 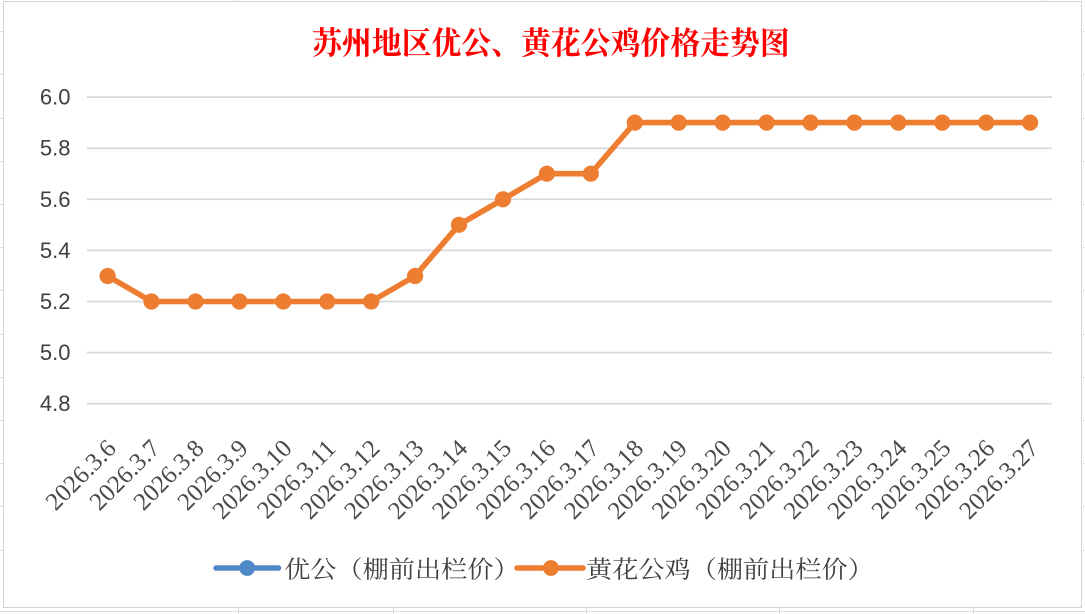 What do you see at coordinates (55, 199) in the screenshot?
I see `svg-text: 5.6` at bounding box center [55, 199].